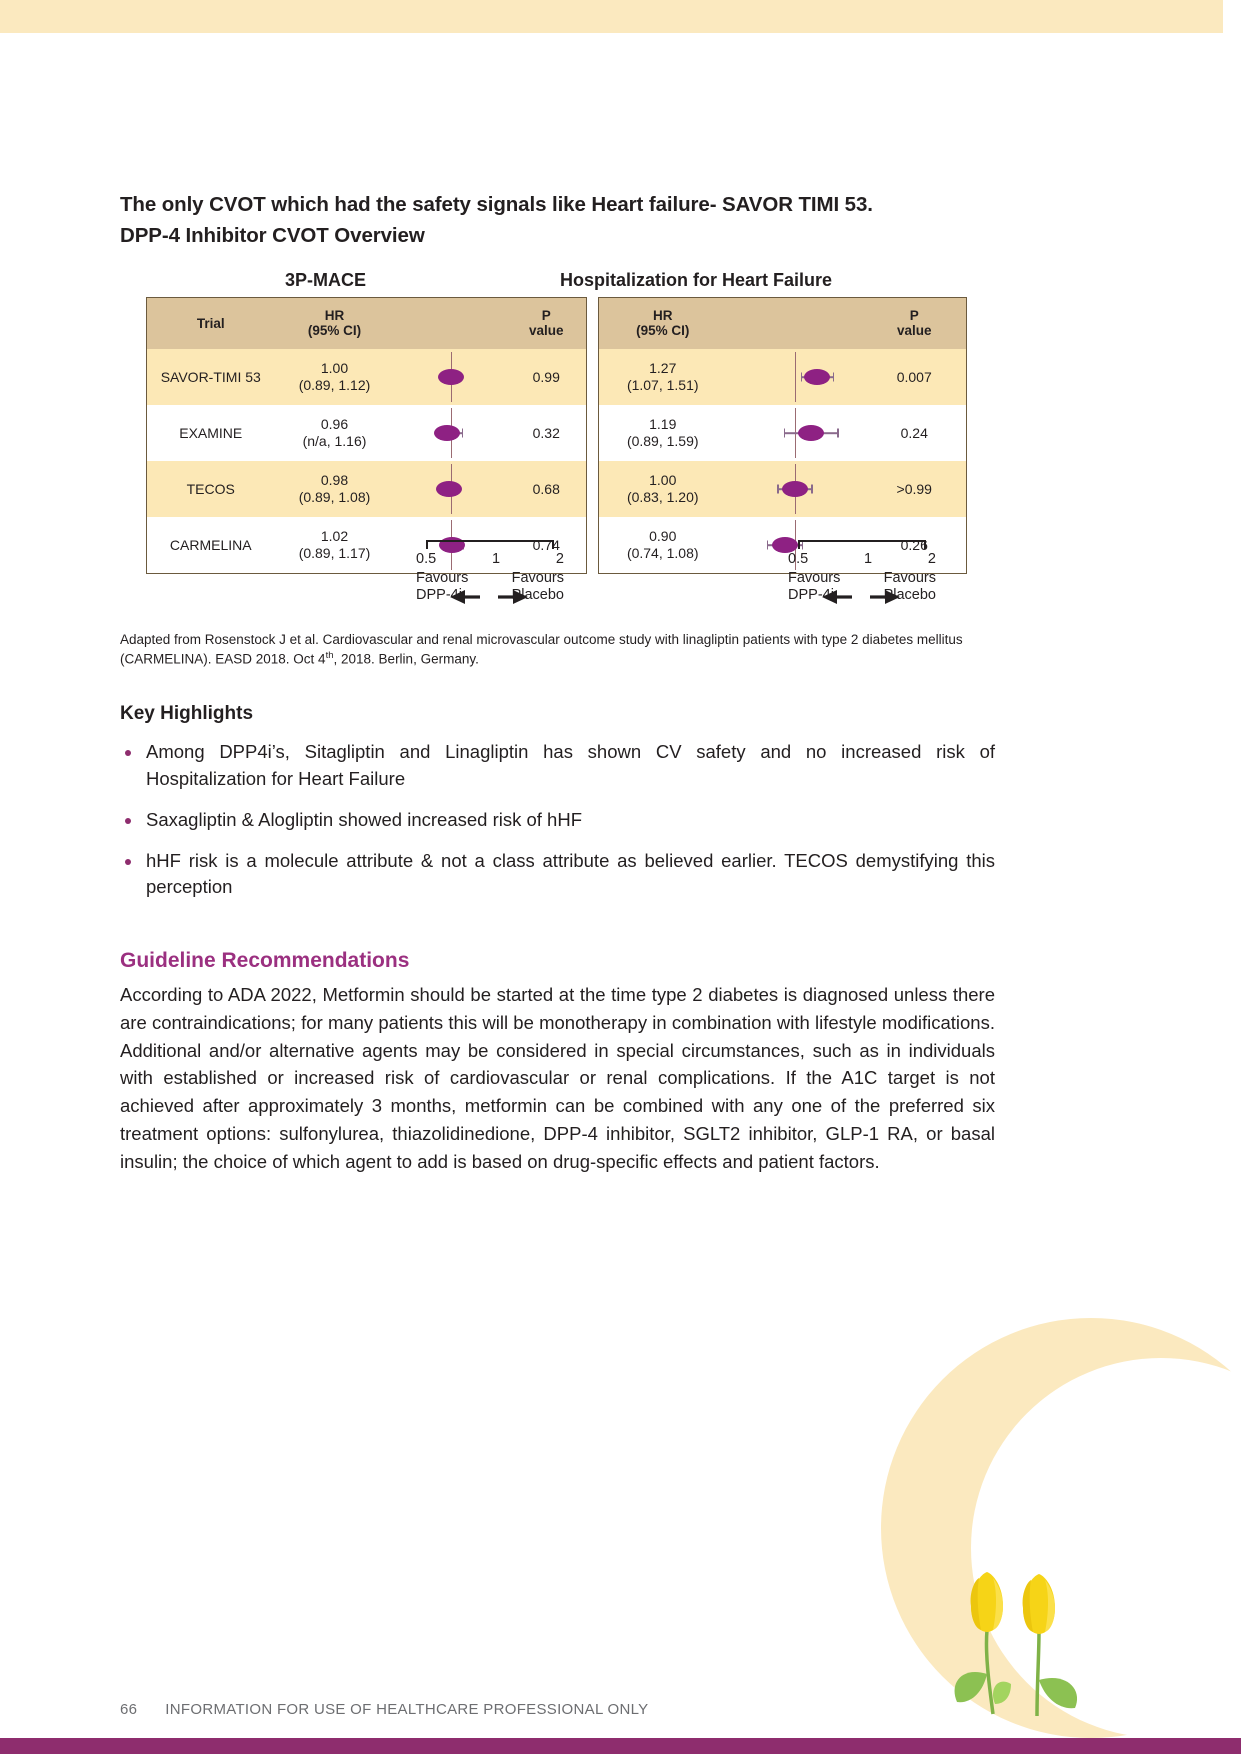 This screenshot has width=1241, height=1754. I want to click on table-row: 1.00 (0.83, 1.20) >0.99, so click(782, 489).